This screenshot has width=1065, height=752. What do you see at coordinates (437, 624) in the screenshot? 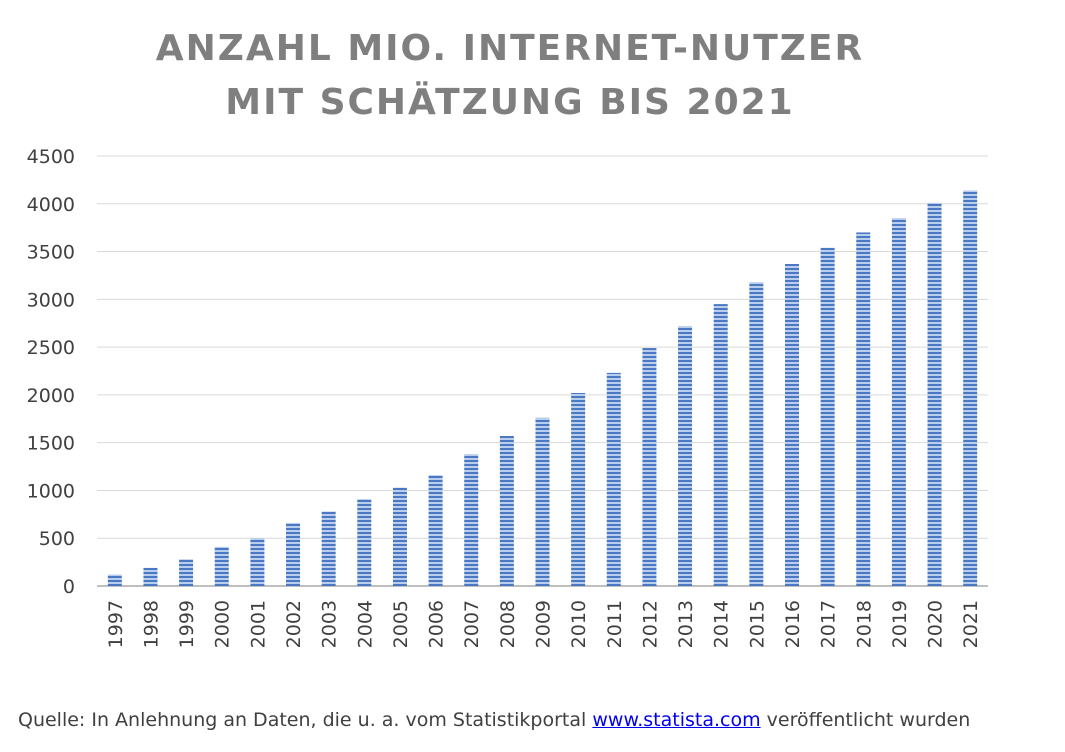
I see `x-tick-label: 2006` at bounding box center [437, 624].